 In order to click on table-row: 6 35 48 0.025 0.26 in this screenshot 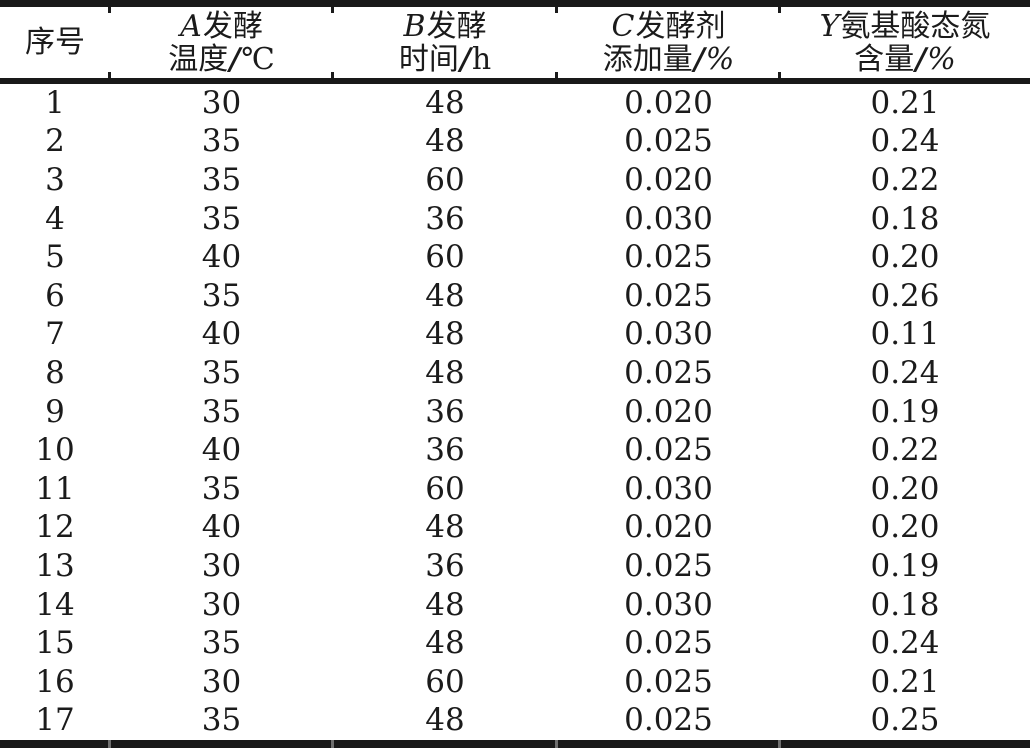, I will do `click(515, 296)`.